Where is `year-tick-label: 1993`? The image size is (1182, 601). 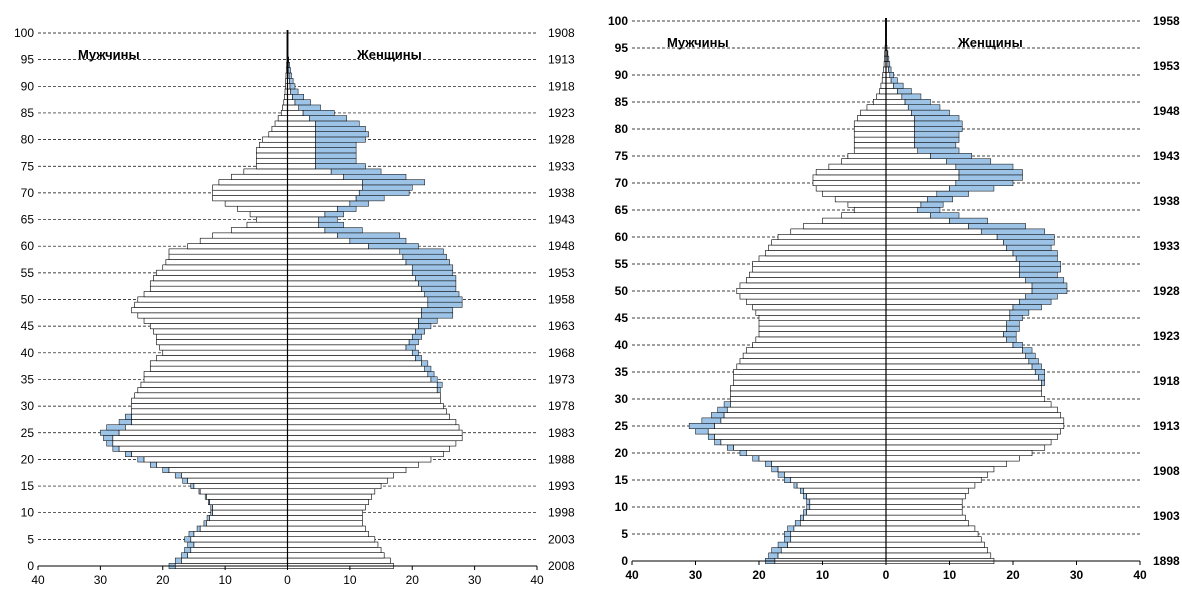 year-tick-label: 1993 is located at coordinates (561, 486).